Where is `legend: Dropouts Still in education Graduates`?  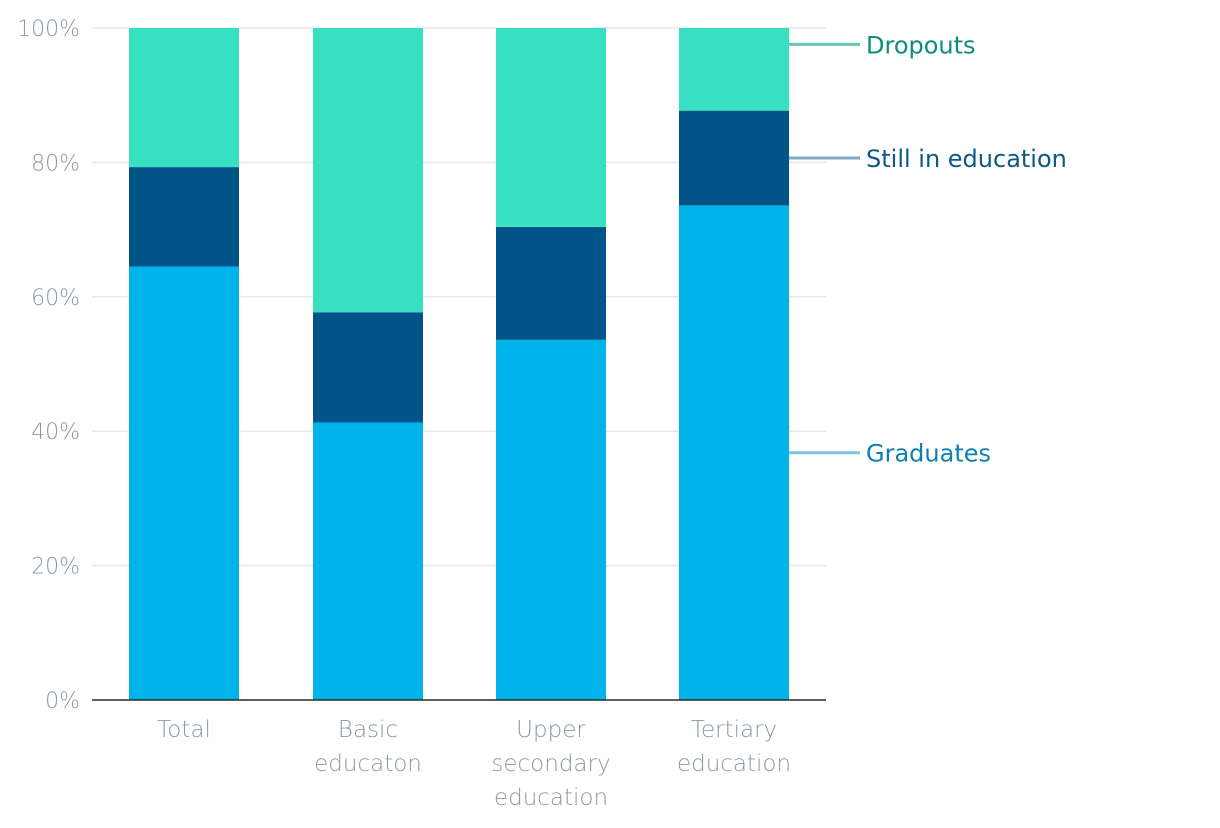 legend: Dropouts Still in education Graduates is located at coordinates (928, 249).